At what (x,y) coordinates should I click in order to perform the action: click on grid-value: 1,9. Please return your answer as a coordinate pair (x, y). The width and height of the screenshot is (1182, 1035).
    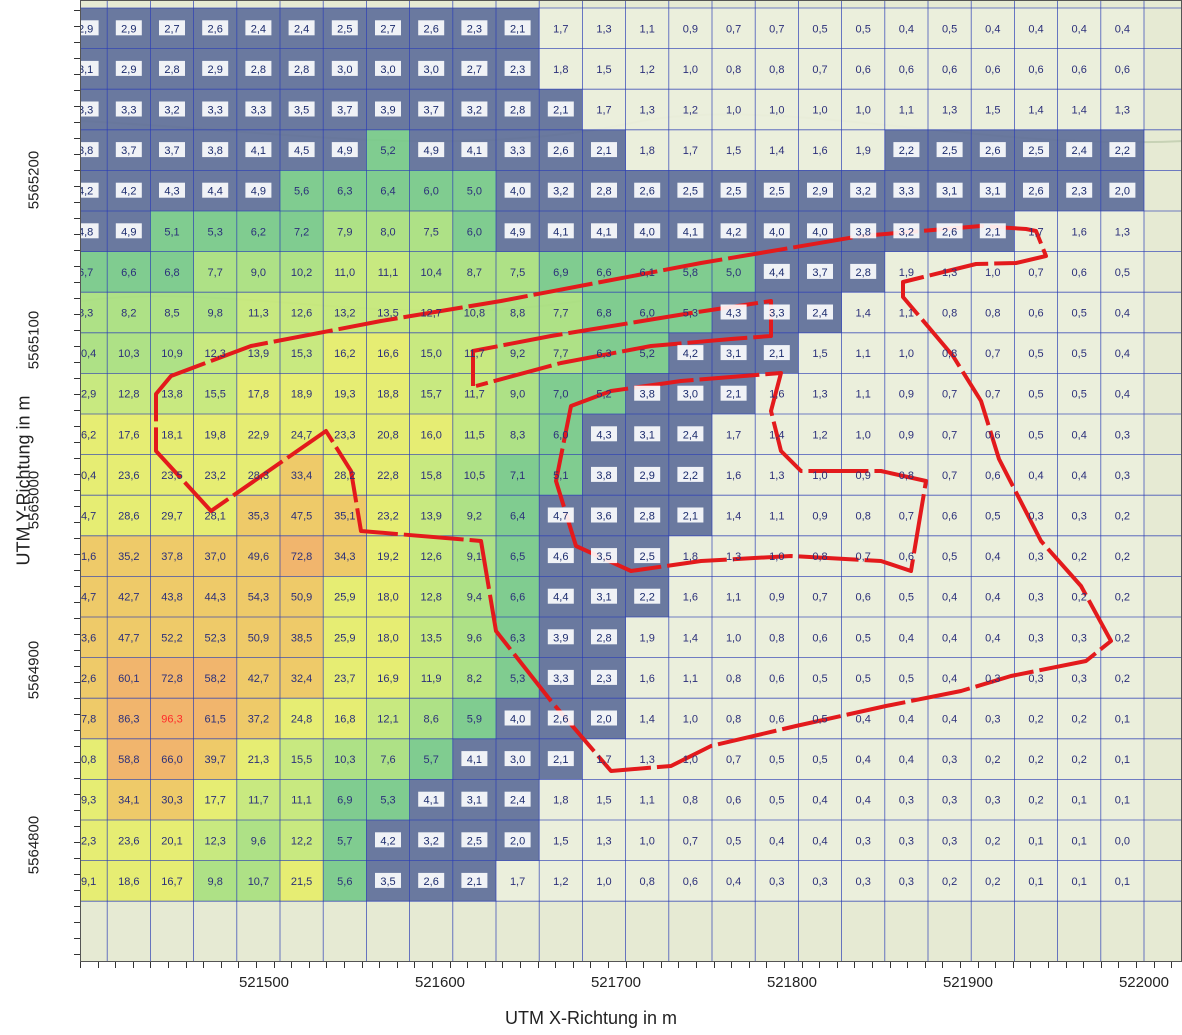
    Looking at the image, I should click on (906, 273).